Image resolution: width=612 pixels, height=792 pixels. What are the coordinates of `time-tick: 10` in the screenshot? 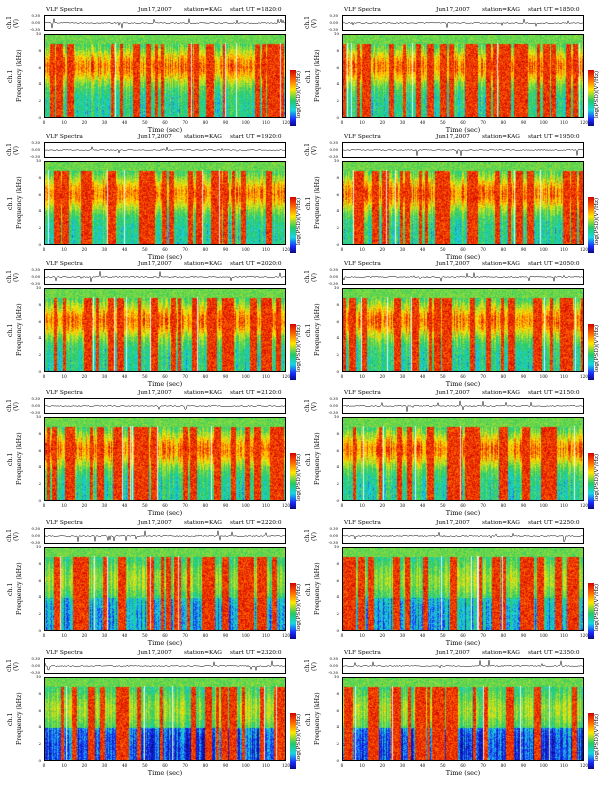 It's located at (362, 122).